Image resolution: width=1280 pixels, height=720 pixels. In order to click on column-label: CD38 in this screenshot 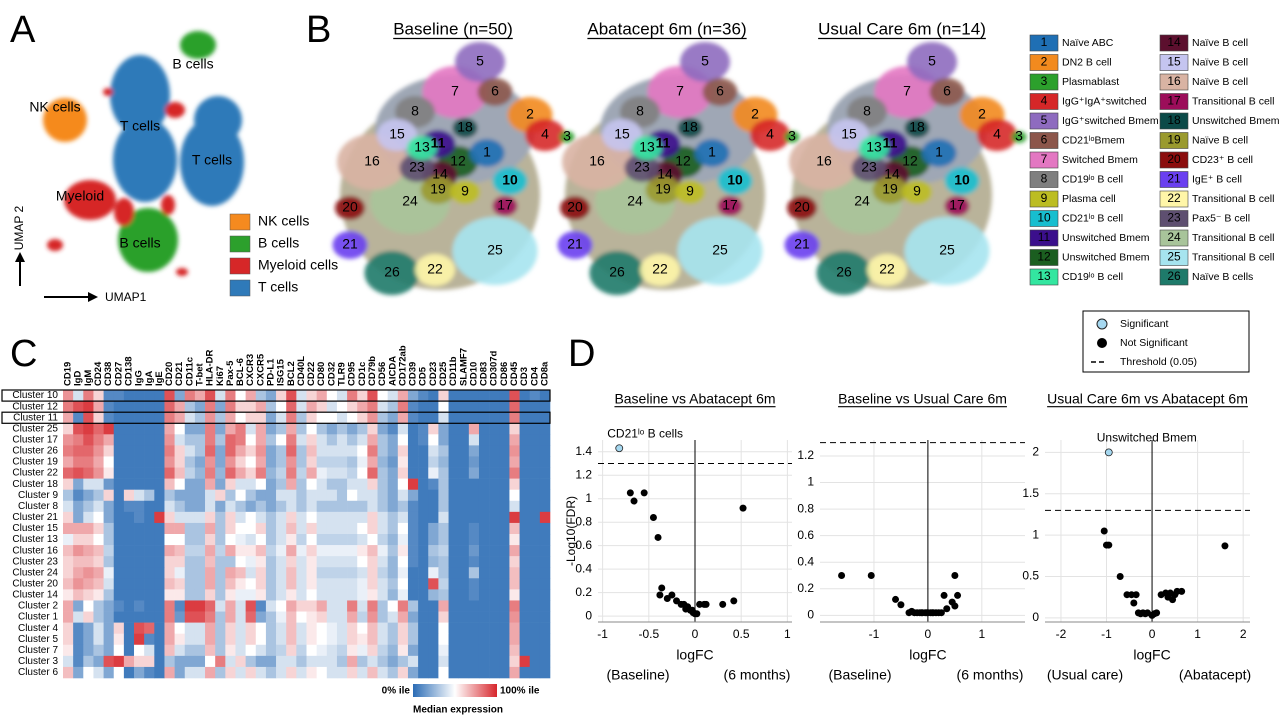, I will do `click(108, 374)`.